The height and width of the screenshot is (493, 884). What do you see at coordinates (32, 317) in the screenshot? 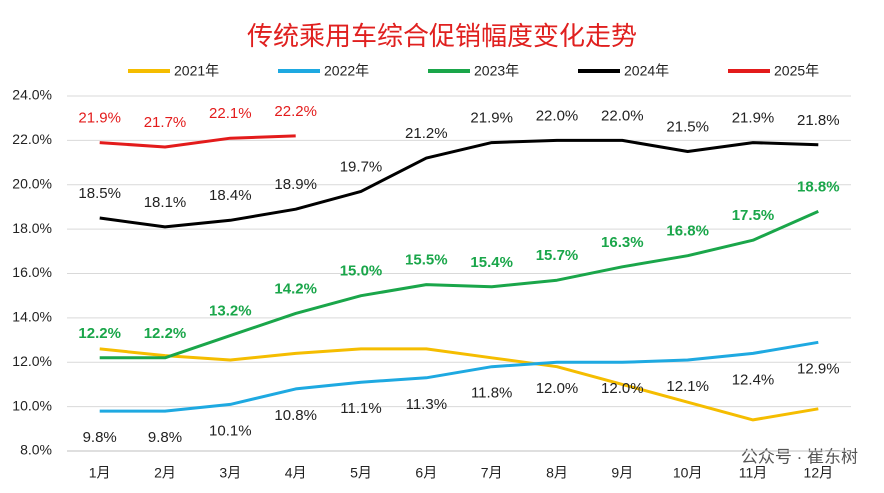
I see `y-tick-label: 14.0%` at bounding box center [32, 317].